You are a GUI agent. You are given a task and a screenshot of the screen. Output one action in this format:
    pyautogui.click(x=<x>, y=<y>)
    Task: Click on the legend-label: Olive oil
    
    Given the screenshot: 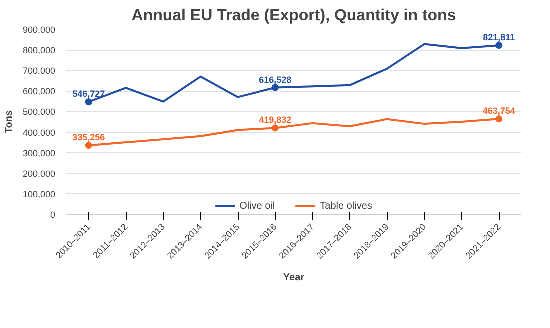 What is the action you would take?
    pyautogui.click(x=258, y=206)
    